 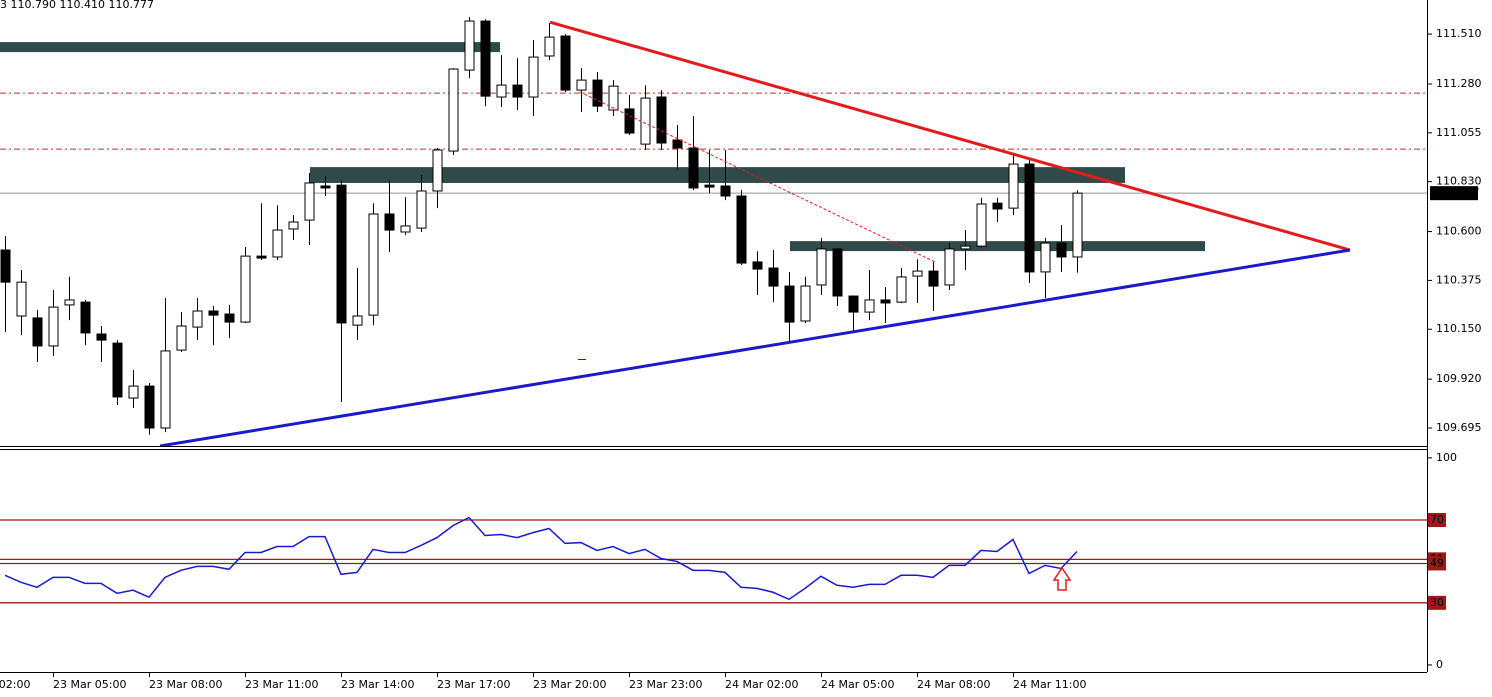 What do you see at coordinates (1459, 132) in the screenshot?
I see `y-tick-label: 111.055` at bounding box center [1459, 132].